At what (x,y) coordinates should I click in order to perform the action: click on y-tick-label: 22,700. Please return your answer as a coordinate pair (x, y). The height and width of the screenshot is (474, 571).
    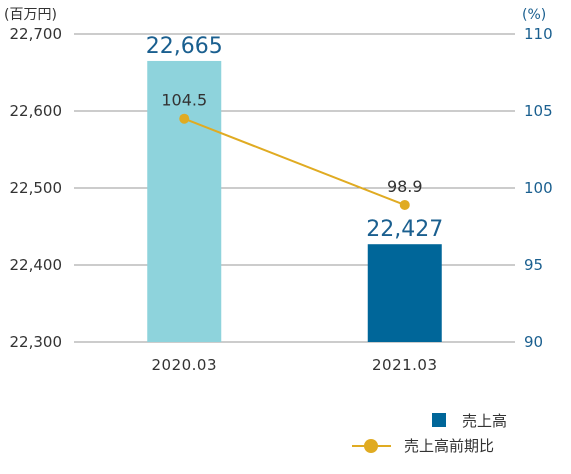
    Looking at the image, I should click on (36, 34).